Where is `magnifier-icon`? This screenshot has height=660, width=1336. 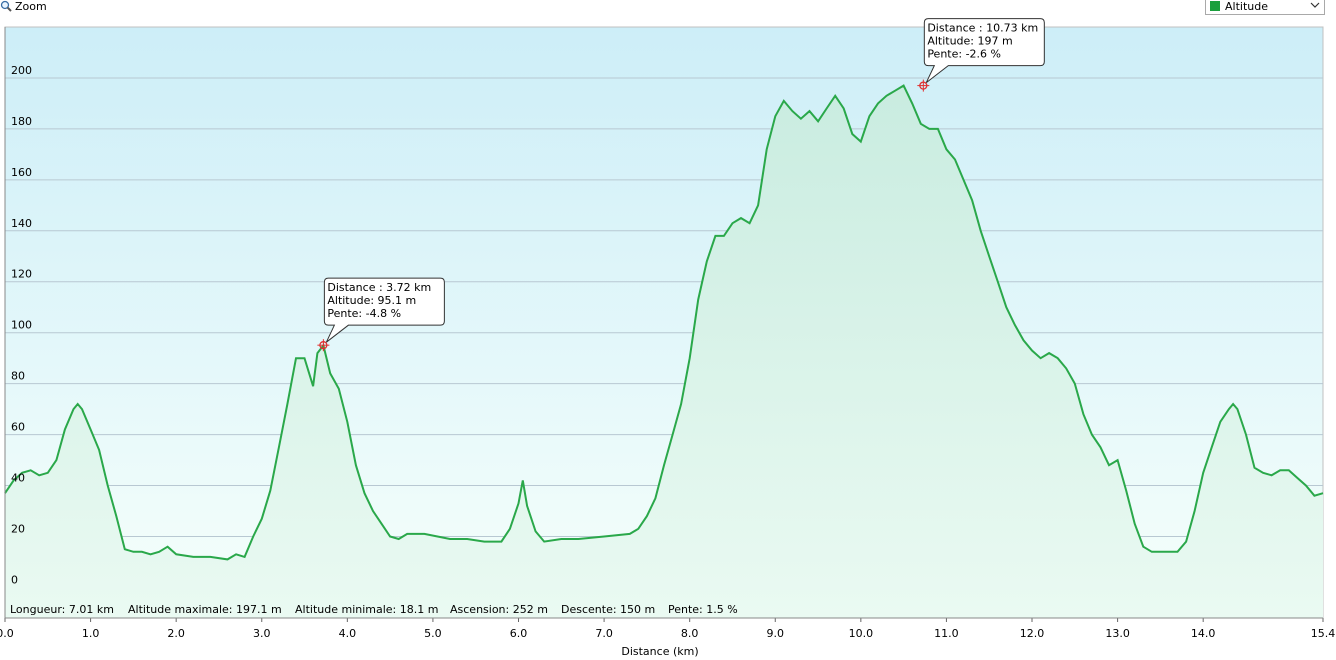
magnifier-icon is located at coordinates (6, 6).